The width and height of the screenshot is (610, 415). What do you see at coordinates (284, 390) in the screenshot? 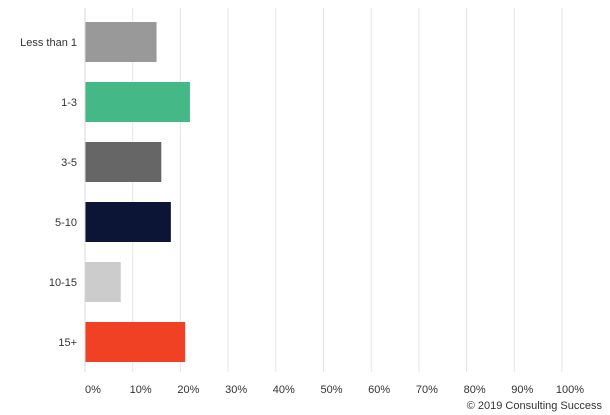
I see `x-tick-label: 40%` at bounding box center [284, 390].